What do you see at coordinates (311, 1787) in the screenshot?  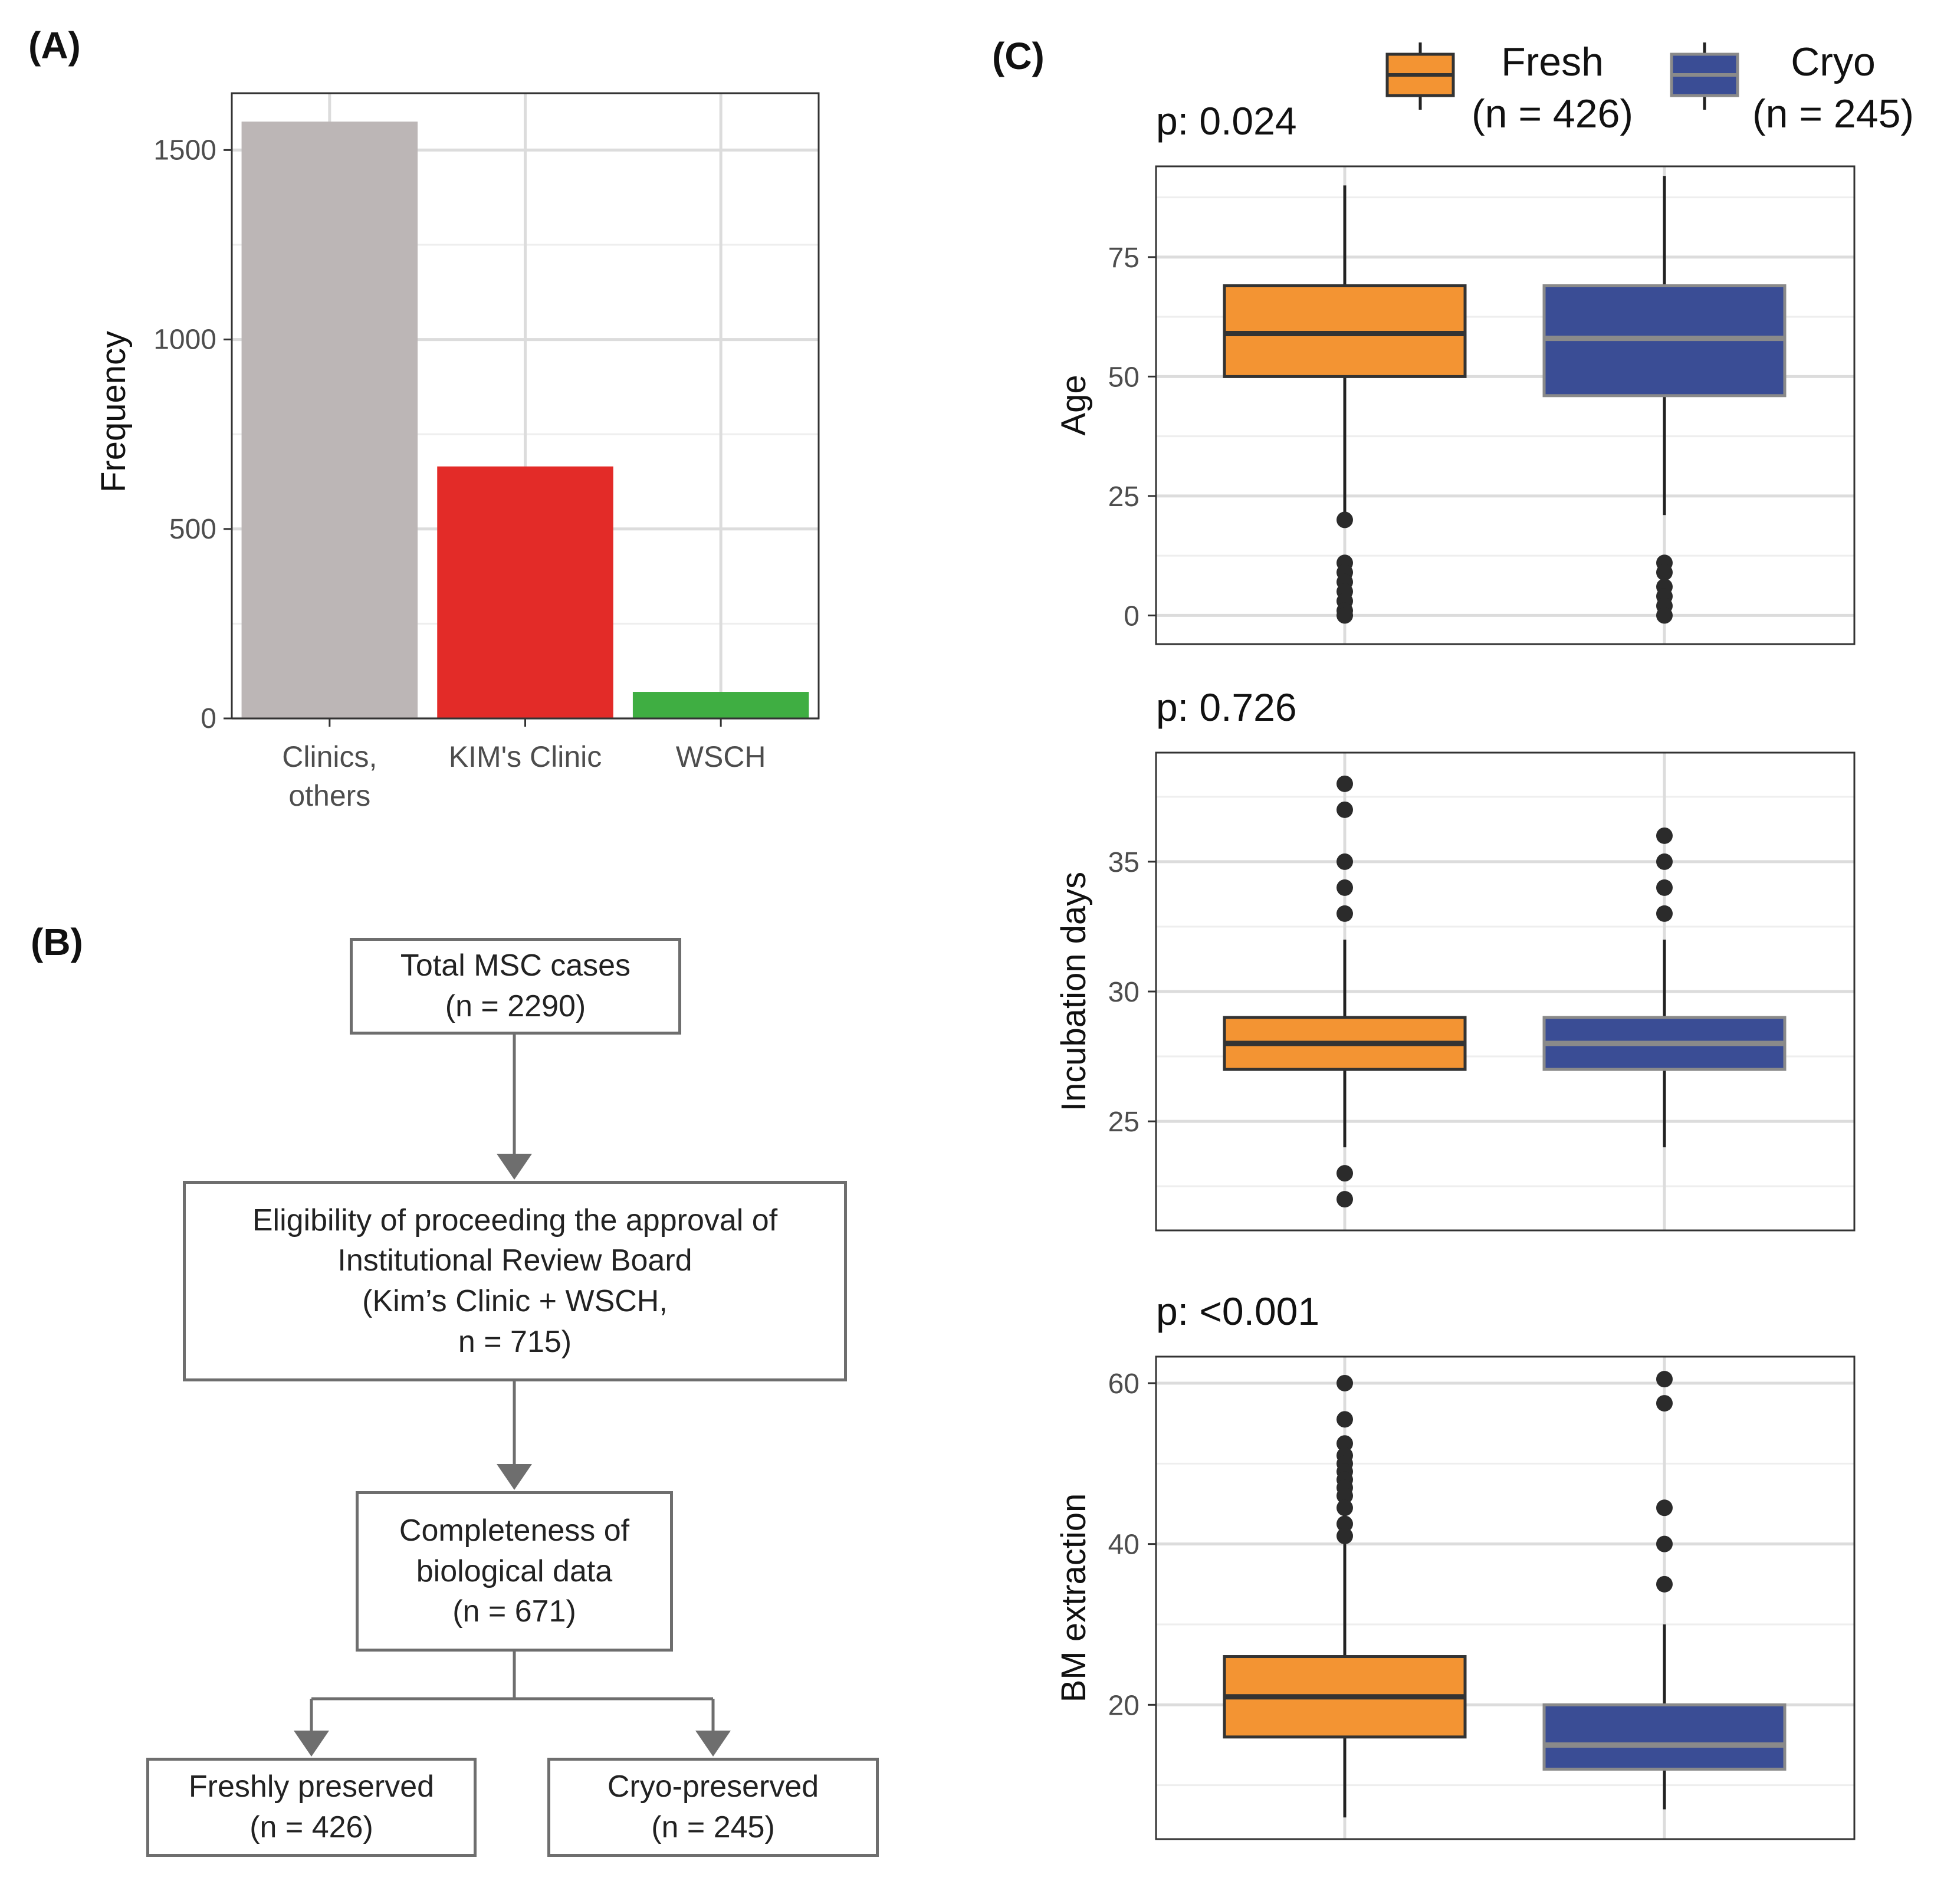 I see `flow-fresh-line-1: Freshly preserved` at bounding box center [311, 1787].